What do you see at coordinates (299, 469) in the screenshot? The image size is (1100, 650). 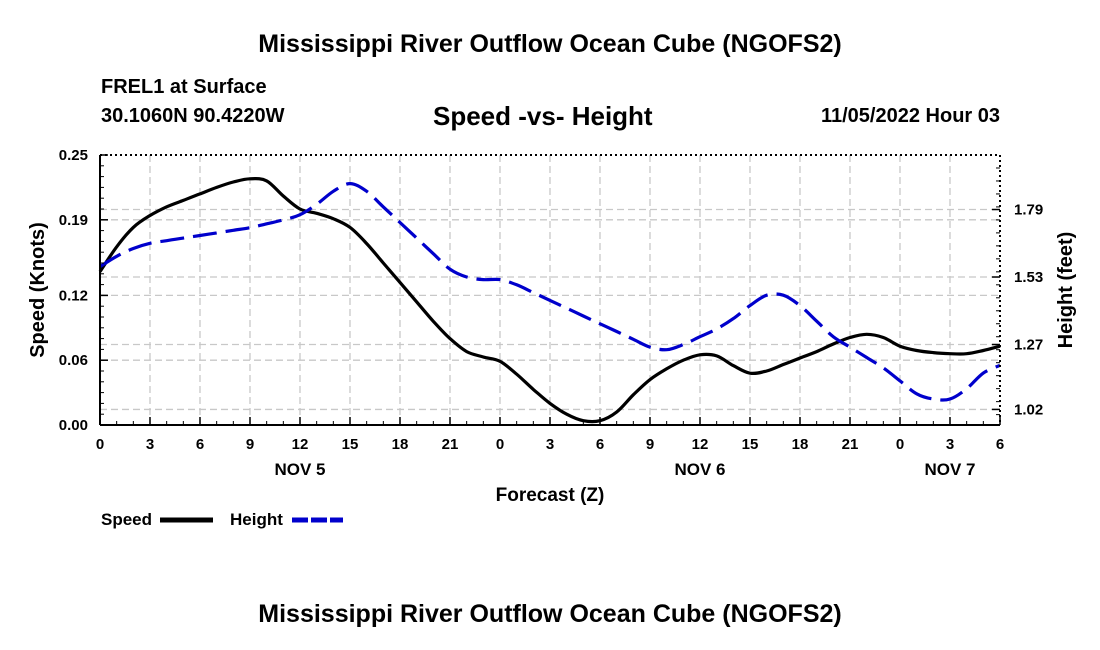 I see `date-label: NOV 5` at bounding box center [299, 469].